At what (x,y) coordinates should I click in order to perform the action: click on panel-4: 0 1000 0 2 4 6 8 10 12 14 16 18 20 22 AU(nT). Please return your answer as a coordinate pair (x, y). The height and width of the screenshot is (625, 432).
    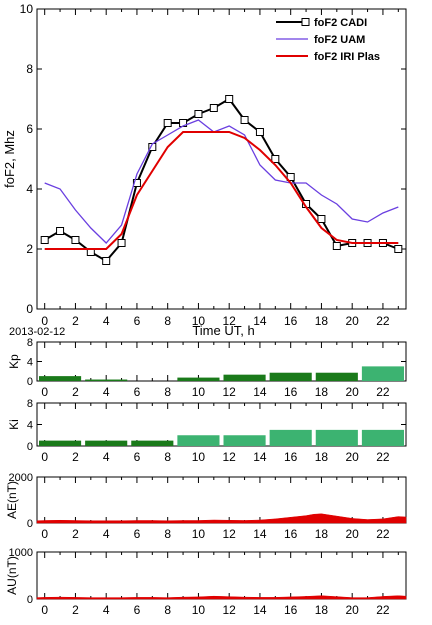
    Looking at the image, I should click on (206, 582).